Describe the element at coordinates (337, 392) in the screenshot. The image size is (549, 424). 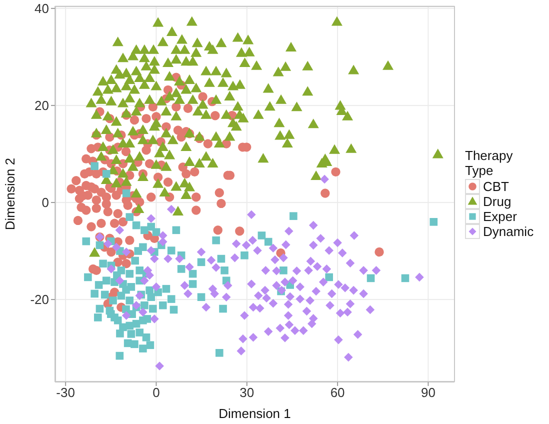
I see `x-tick-label: 60` at that location.